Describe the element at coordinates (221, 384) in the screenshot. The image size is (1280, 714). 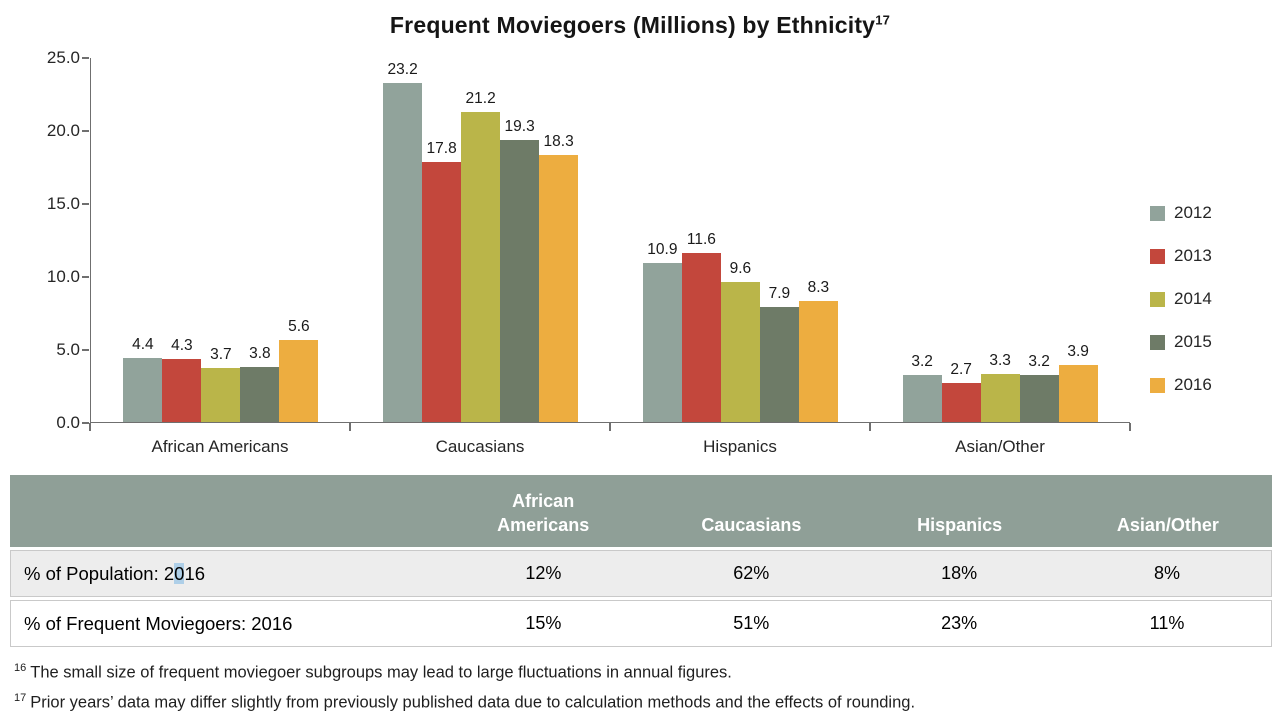
I see `bar-2014-african-americans: 3.7` at that location.